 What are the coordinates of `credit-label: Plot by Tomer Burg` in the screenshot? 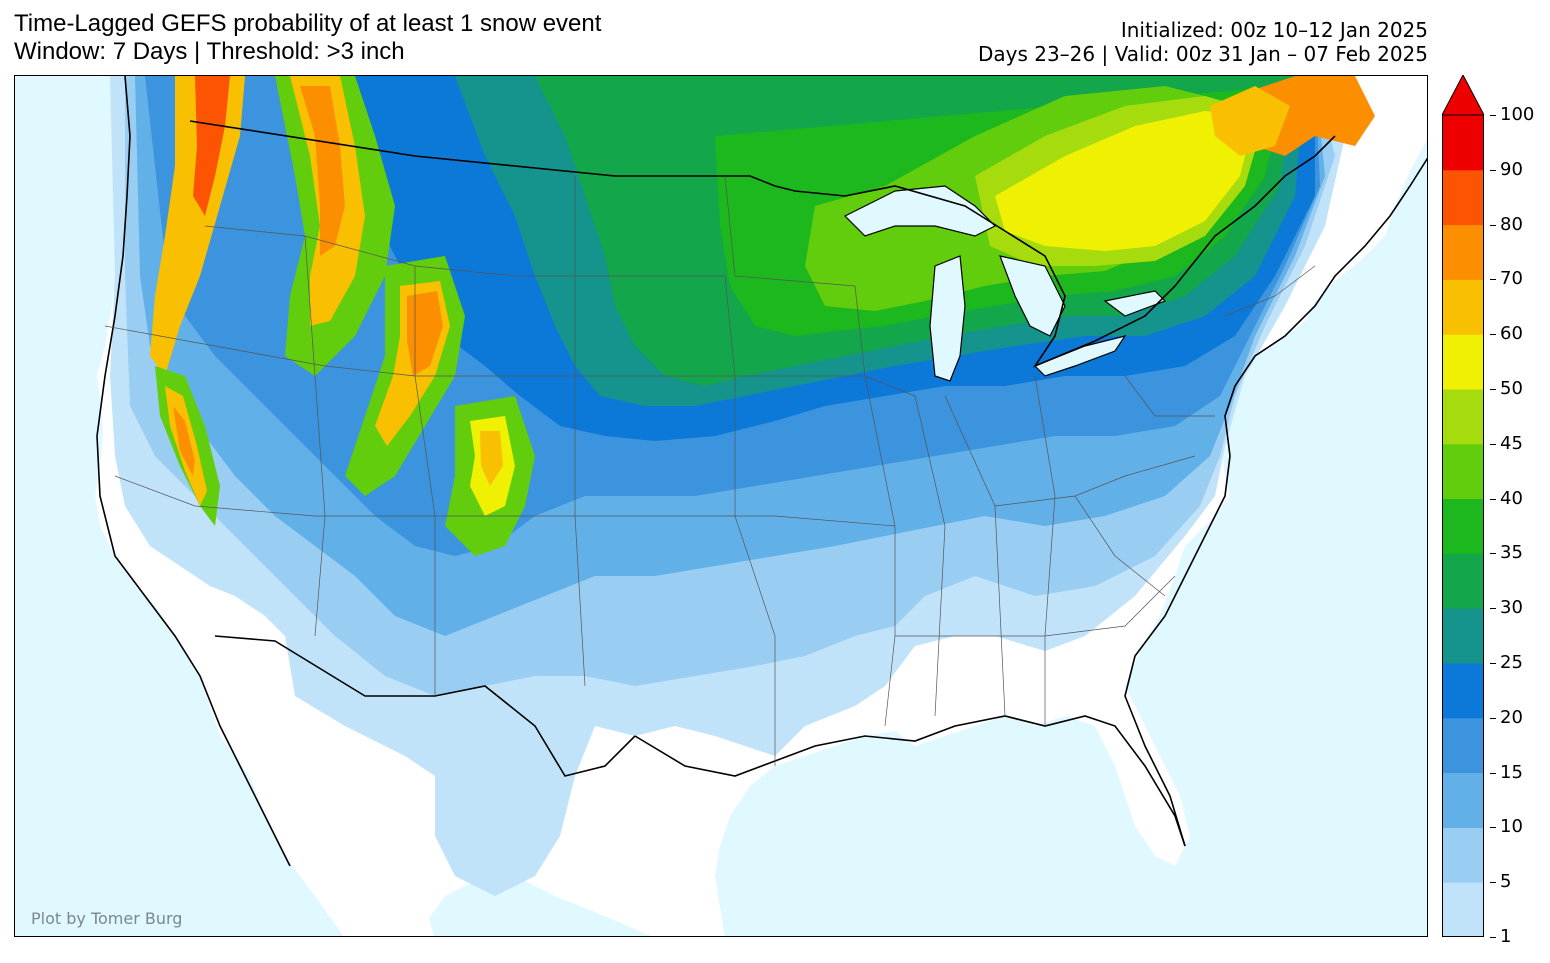 It's located at (107, 918).